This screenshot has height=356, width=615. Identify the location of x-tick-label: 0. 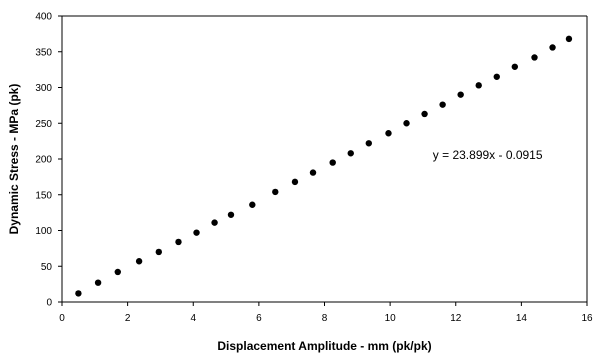
(62, 318).